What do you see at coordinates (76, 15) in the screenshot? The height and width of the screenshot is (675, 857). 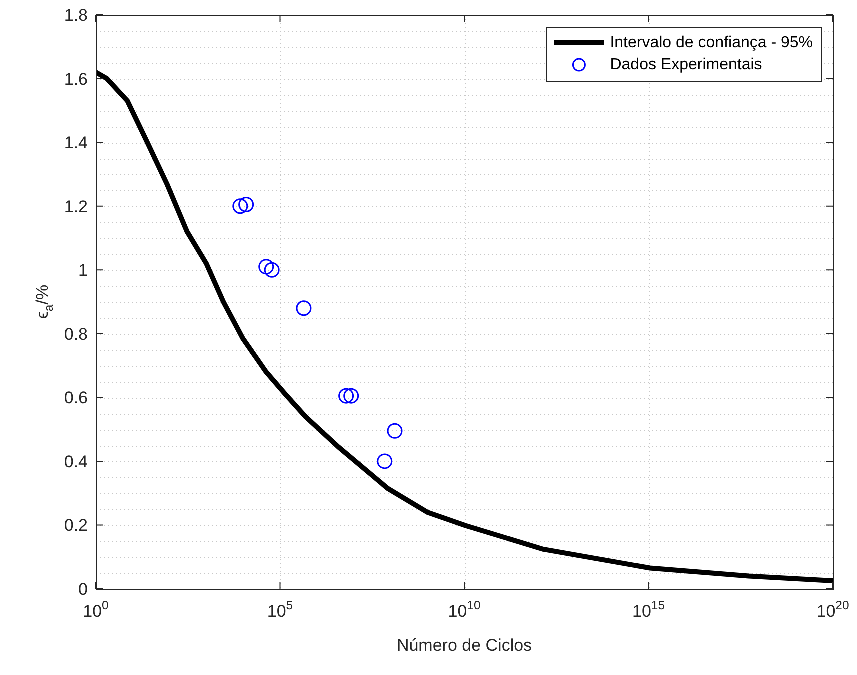 I see `y-tick-label: 1.8` at bounding box center [76, 15].